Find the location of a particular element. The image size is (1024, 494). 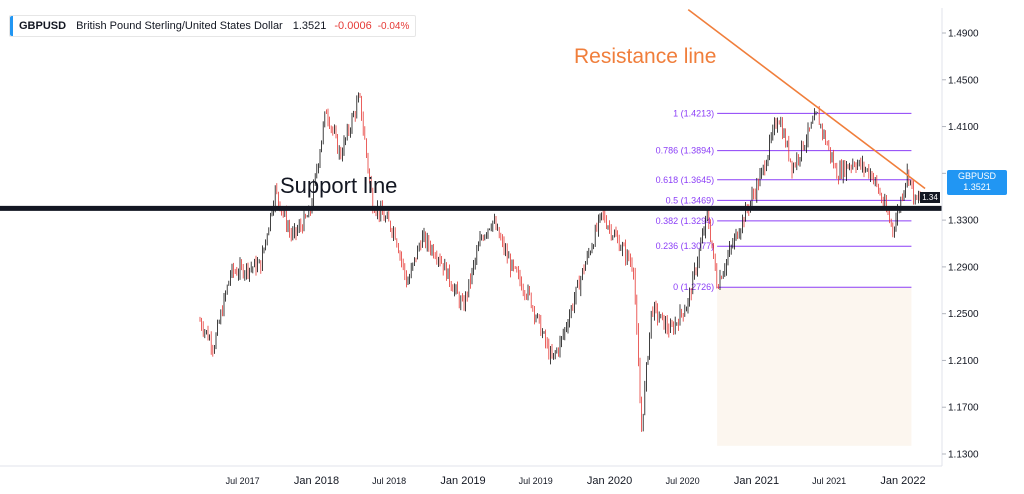

fib-level-label: 0.618 (1.3645) is located at coordinates (685, 180).